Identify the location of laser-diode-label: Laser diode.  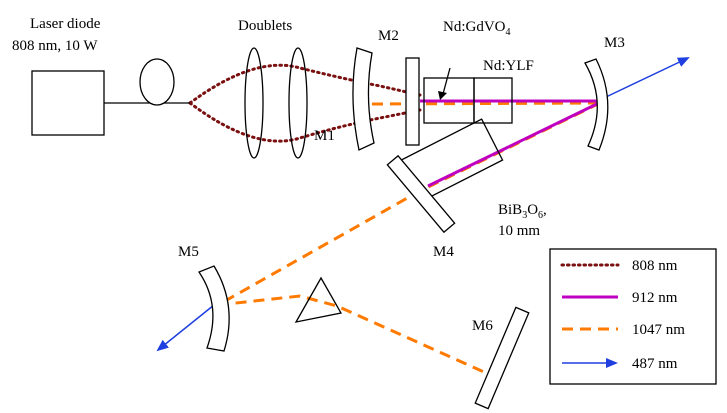
(65, 24).